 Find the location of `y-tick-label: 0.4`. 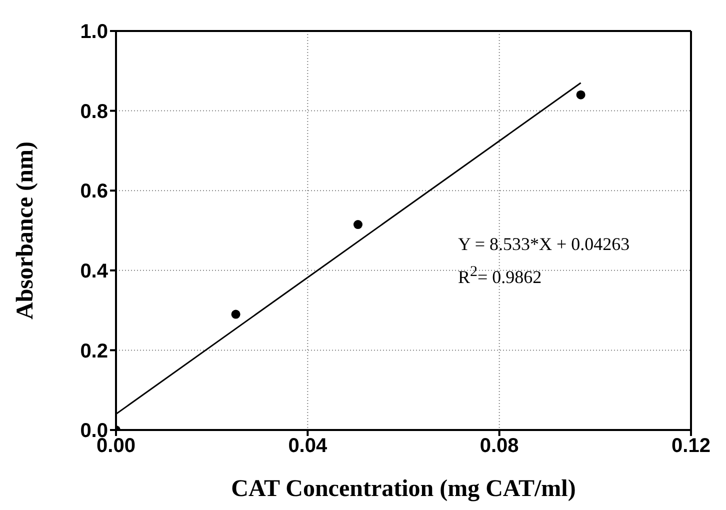

y-tick-label: 0.4 is located at coordinates (94, 271).